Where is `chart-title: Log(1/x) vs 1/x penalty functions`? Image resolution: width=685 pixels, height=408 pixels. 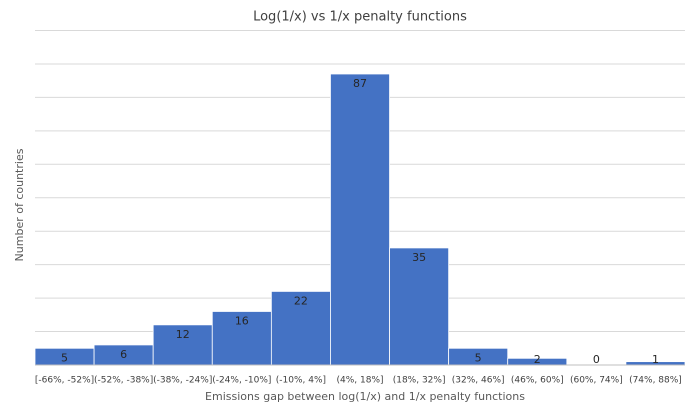 chart-title: Log(1/x) vs 1/x penalty functions is located at coordinates (360, 17).